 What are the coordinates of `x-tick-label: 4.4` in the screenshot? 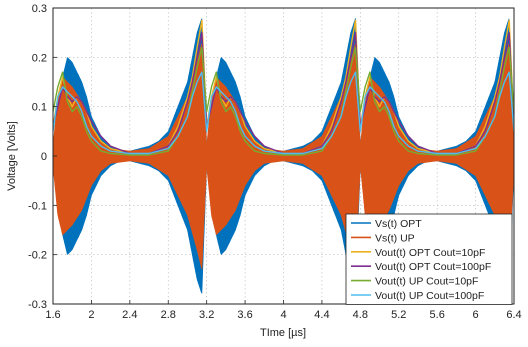 It's located at (321, 315).